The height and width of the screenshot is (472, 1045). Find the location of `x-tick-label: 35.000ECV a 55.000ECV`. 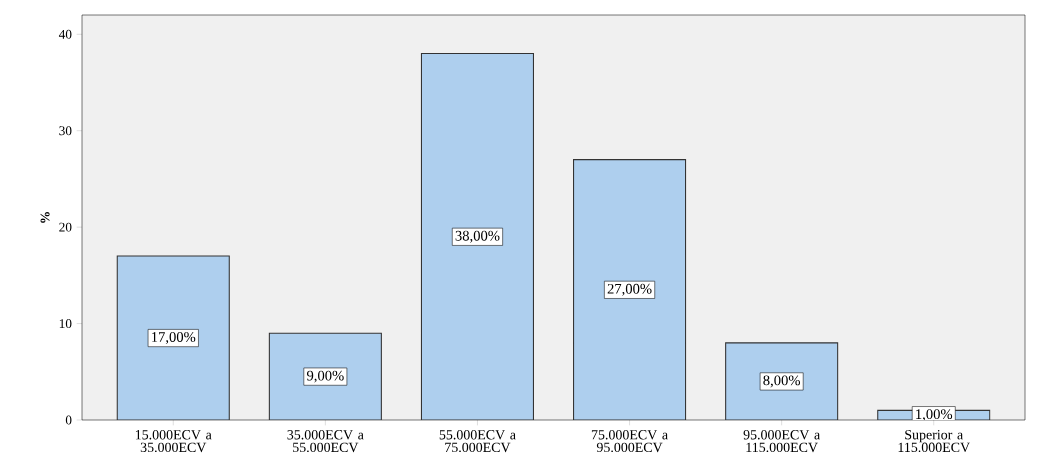

x-tick-label: 35.000ECV a 55.000ECV is located at coordinates (325, 441).